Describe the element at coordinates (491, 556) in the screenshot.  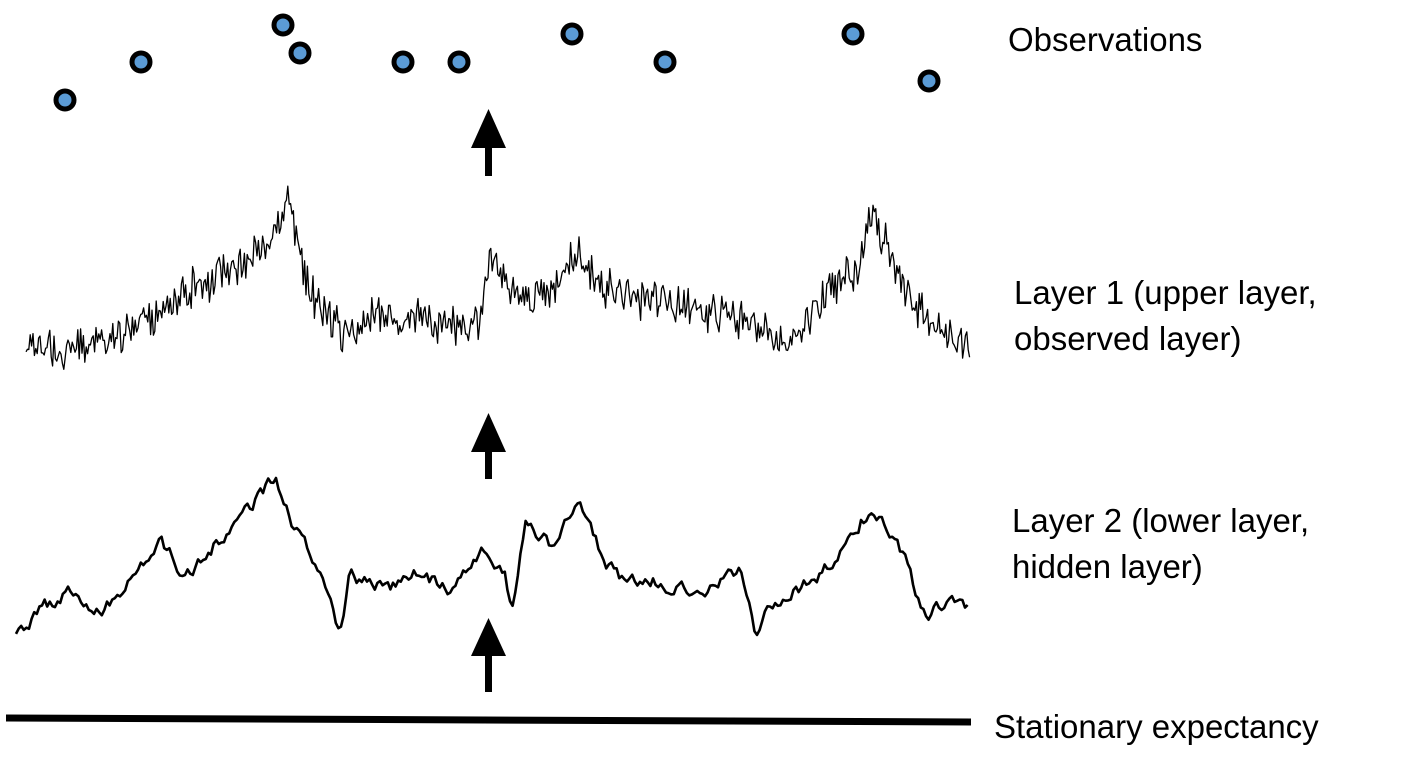
I see `layer2-trace` at that location.